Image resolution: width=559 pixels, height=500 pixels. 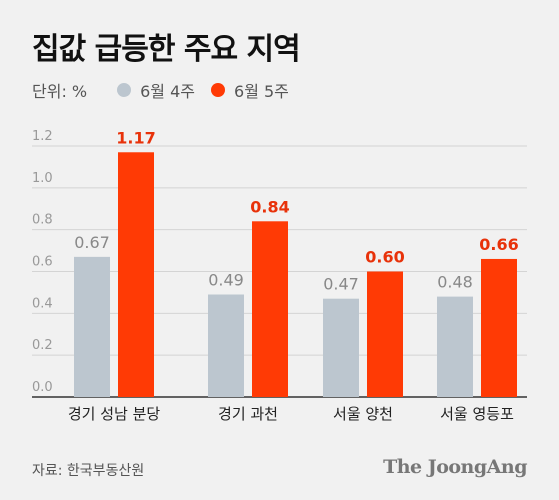 I want to click on y-tick-label: 0.0, so click(x=42, y=387).